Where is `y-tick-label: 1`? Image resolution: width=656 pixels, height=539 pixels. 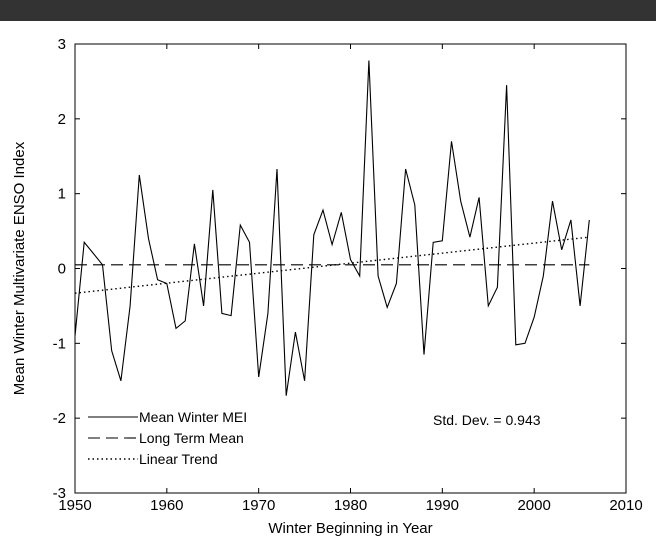
y-tick-label: 1 is located at coordinates (62, 194).